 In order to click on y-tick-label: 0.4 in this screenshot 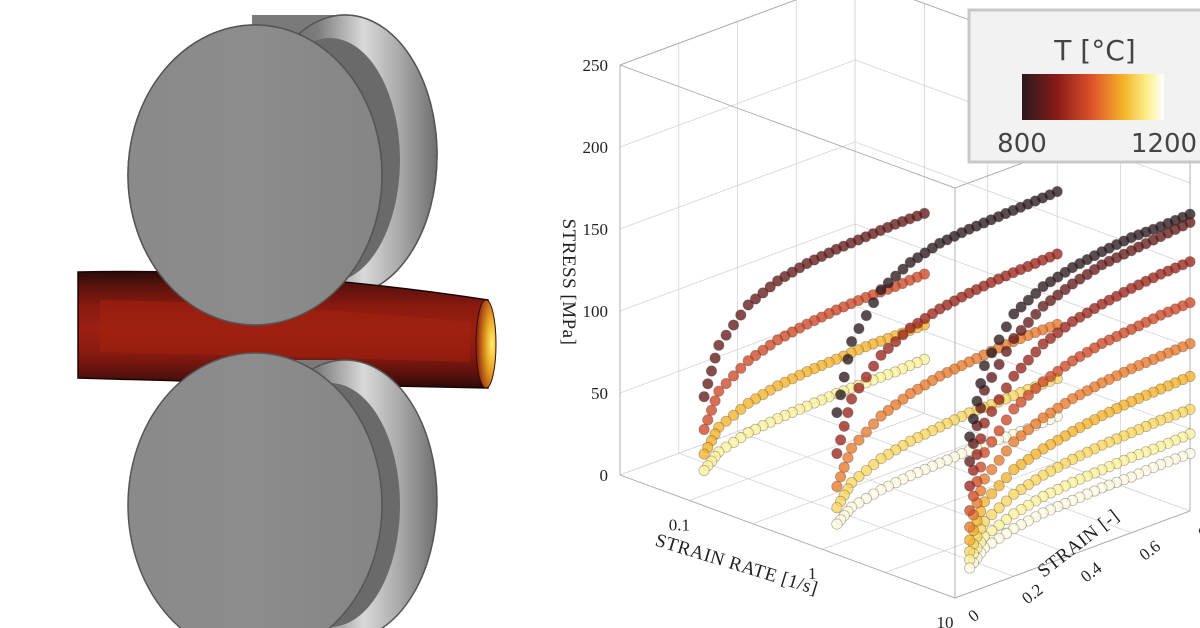, I will do `click(1091, 572)`.